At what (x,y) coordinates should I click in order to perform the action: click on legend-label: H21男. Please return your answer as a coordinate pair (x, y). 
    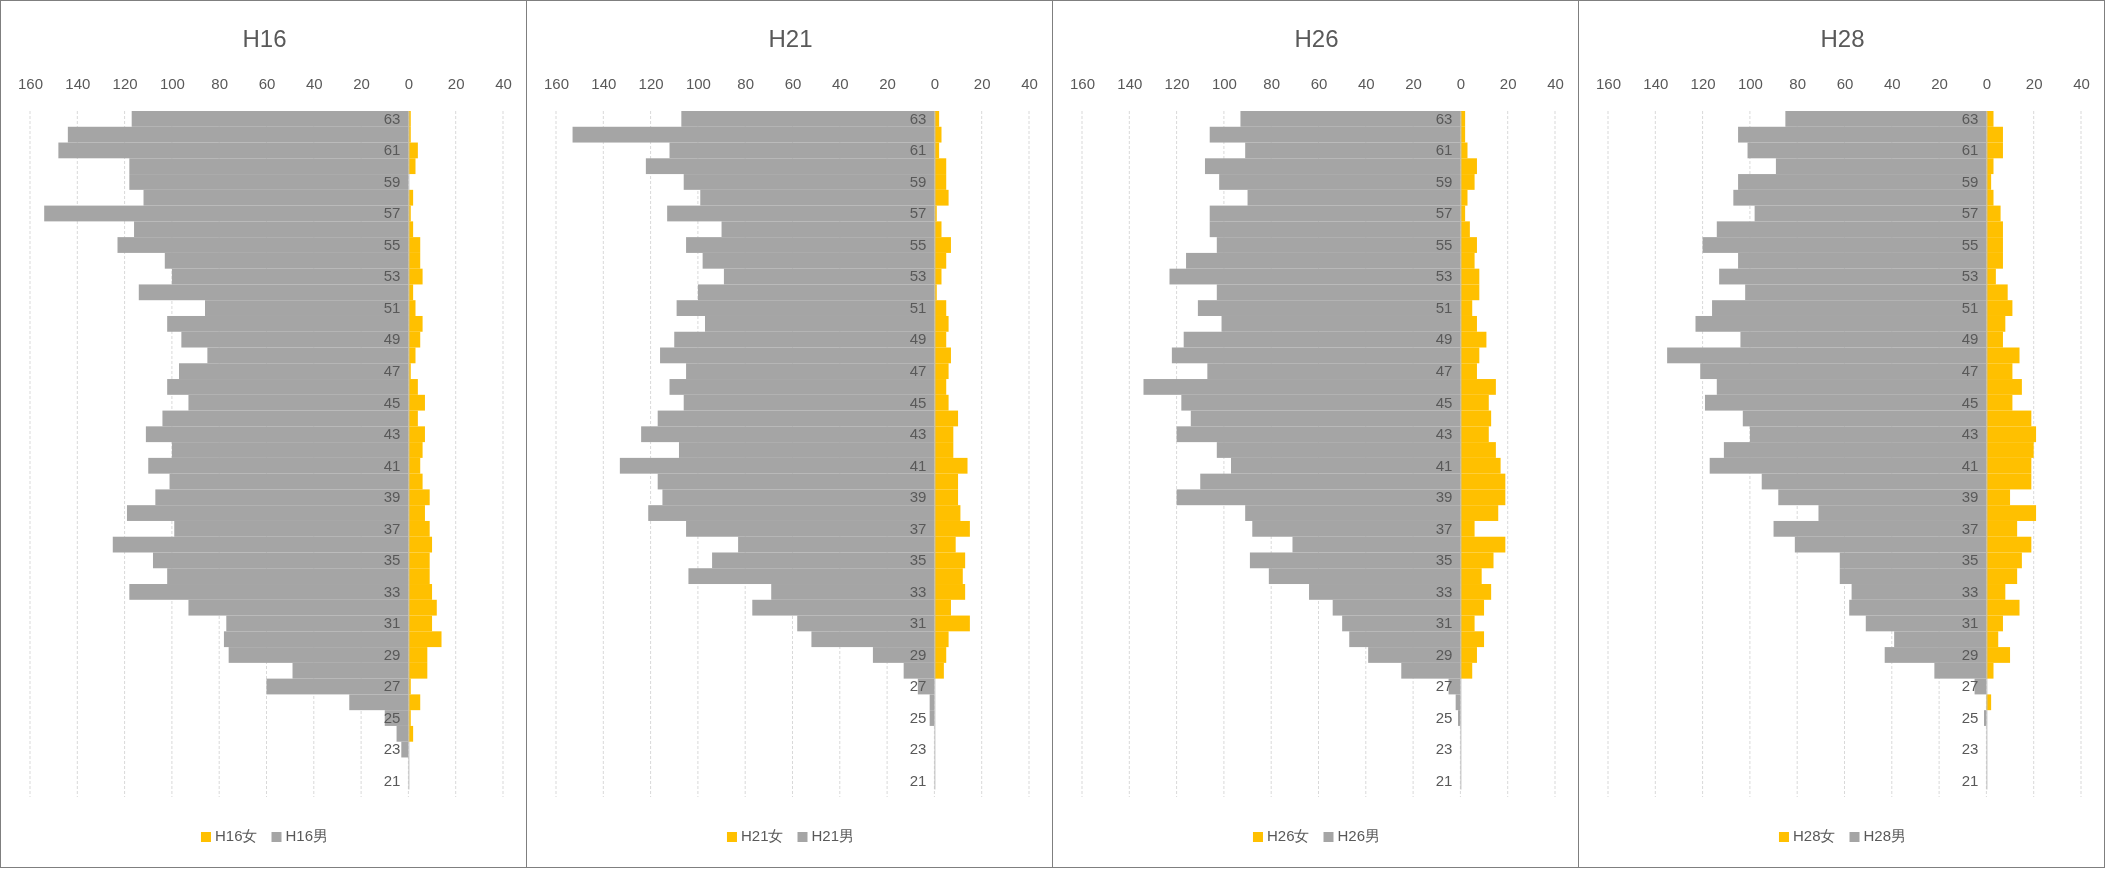
    Looking at the image, I should click on (833, 835).